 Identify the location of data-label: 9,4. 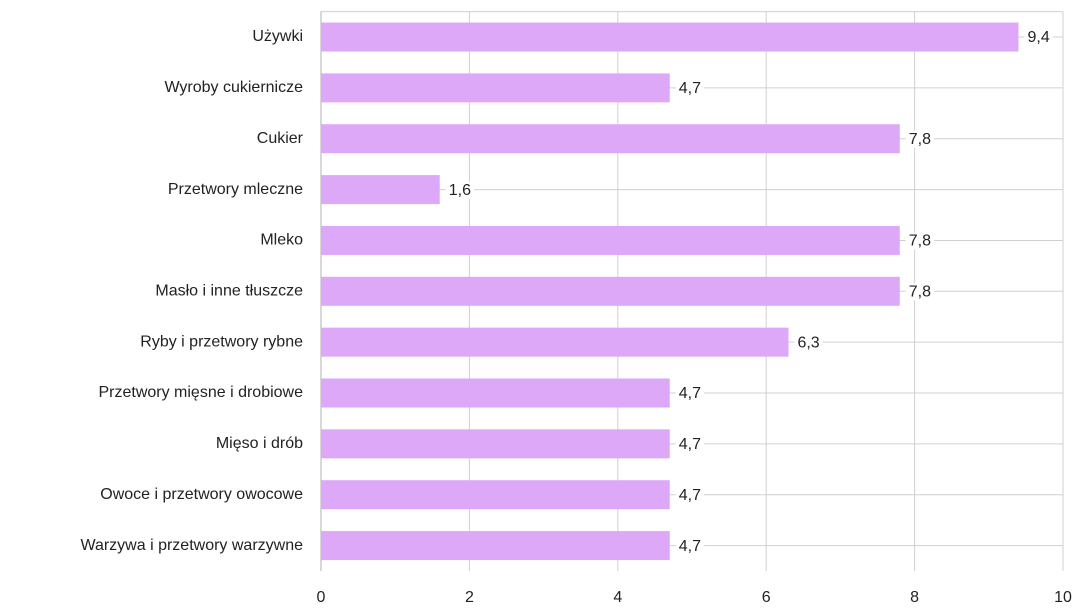
(1038, 37).